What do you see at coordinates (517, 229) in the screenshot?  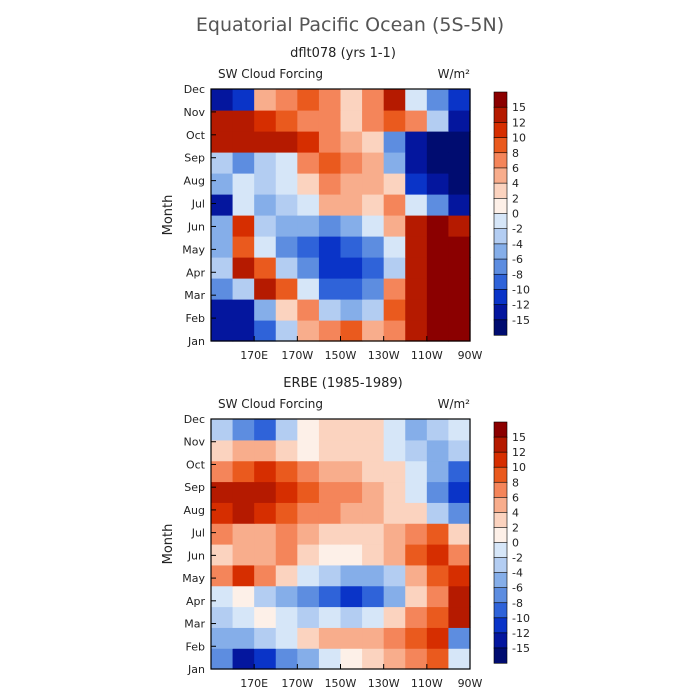 I see `colorbar-label: -2` at bounding box center [517, 229].